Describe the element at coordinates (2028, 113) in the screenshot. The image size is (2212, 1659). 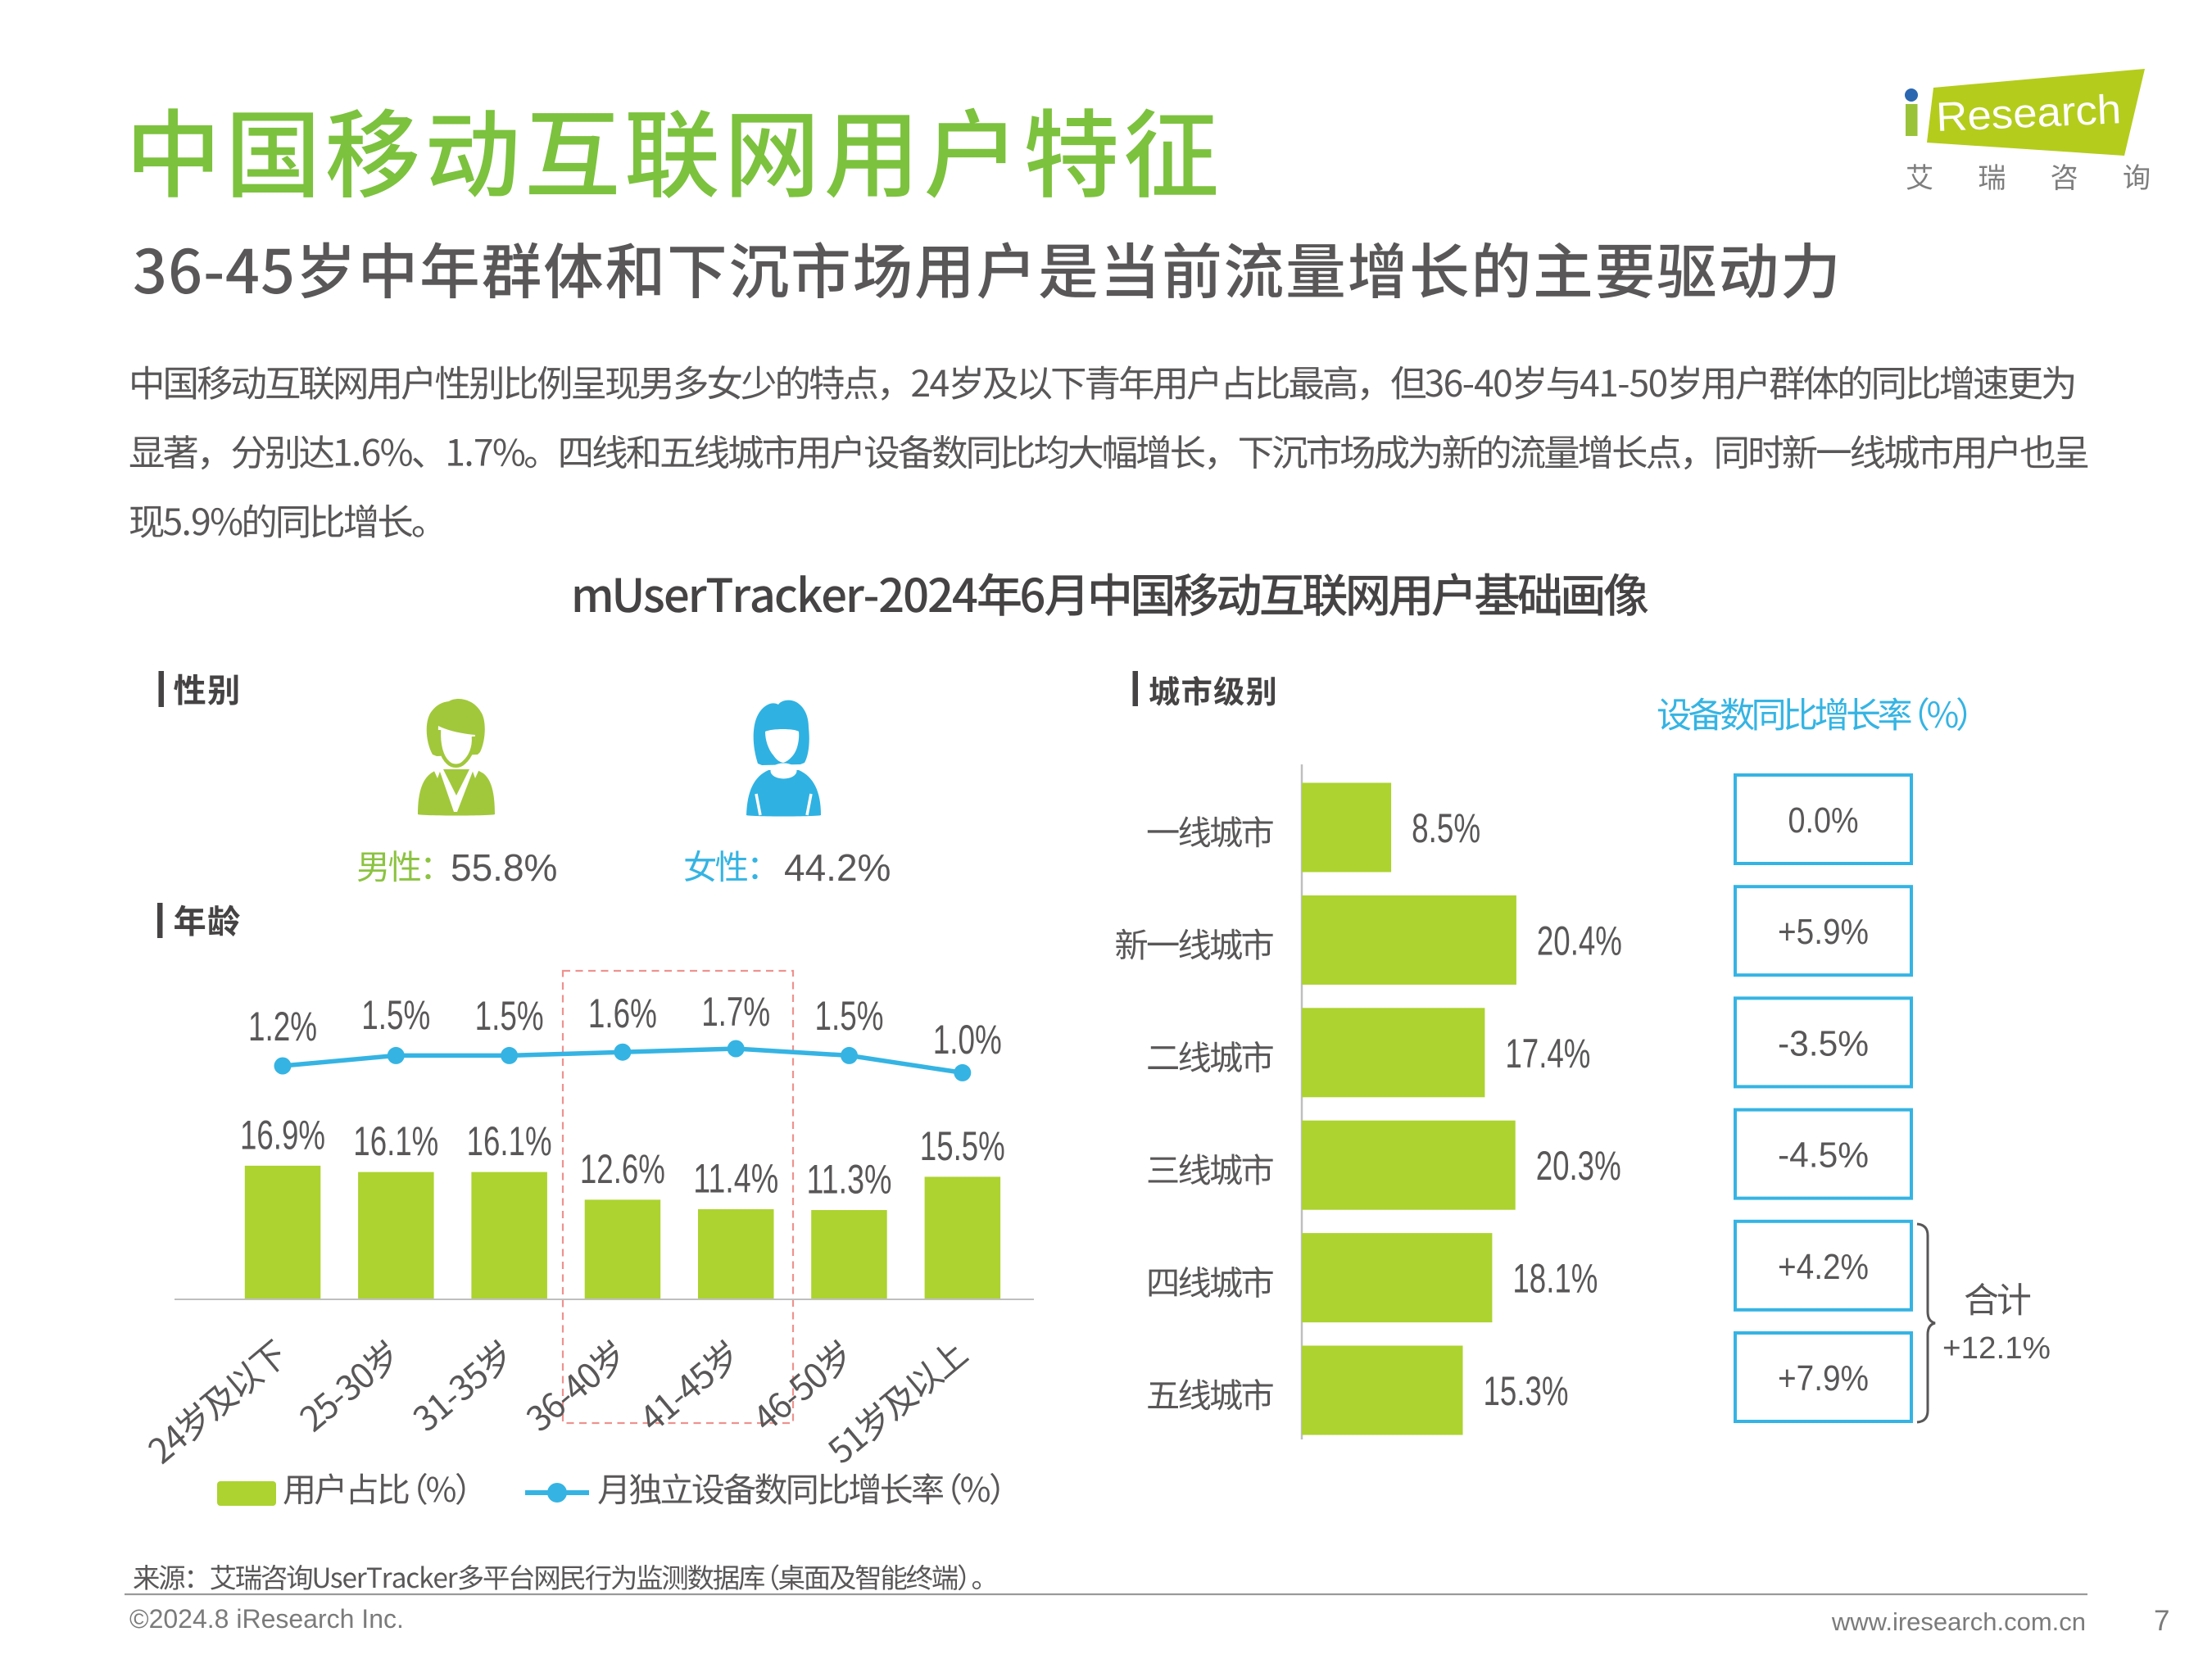
I see `svg-text: Research` at that location.